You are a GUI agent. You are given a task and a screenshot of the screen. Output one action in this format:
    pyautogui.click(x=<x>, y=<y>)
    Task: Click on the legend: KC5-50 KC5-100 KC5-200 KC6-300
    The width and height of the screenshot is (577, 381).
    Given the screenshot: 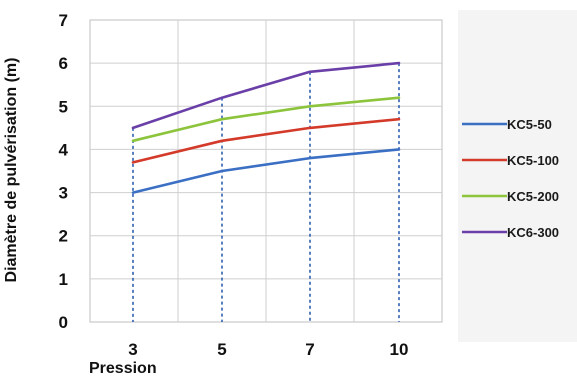 What is the action you would take?
    pyautogui.click(x=510, y=178)
    